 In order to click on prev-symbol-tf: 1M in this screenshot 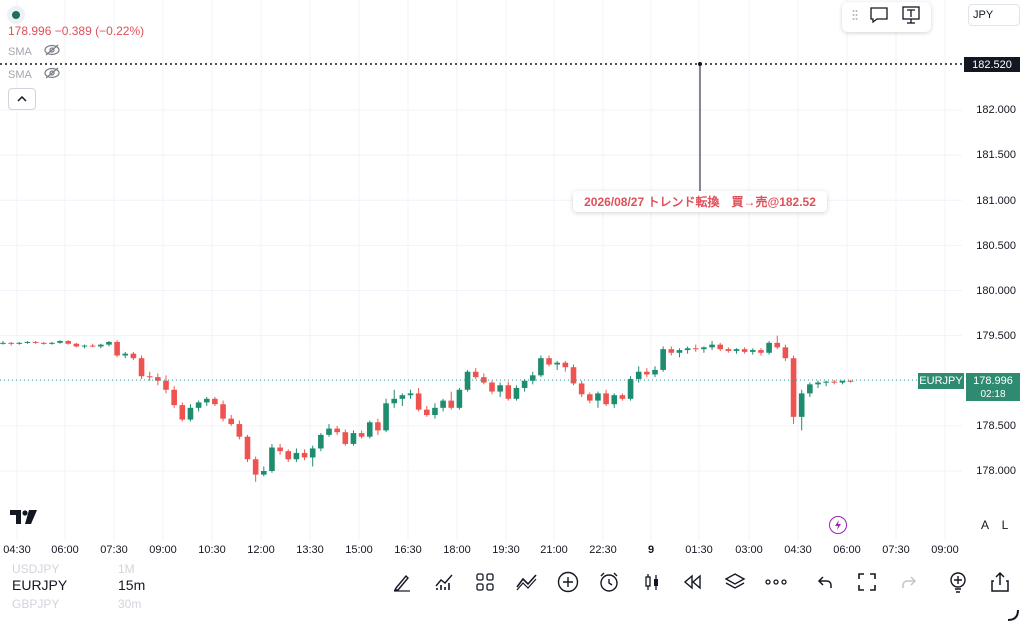, I will do `click(126, 568)`.